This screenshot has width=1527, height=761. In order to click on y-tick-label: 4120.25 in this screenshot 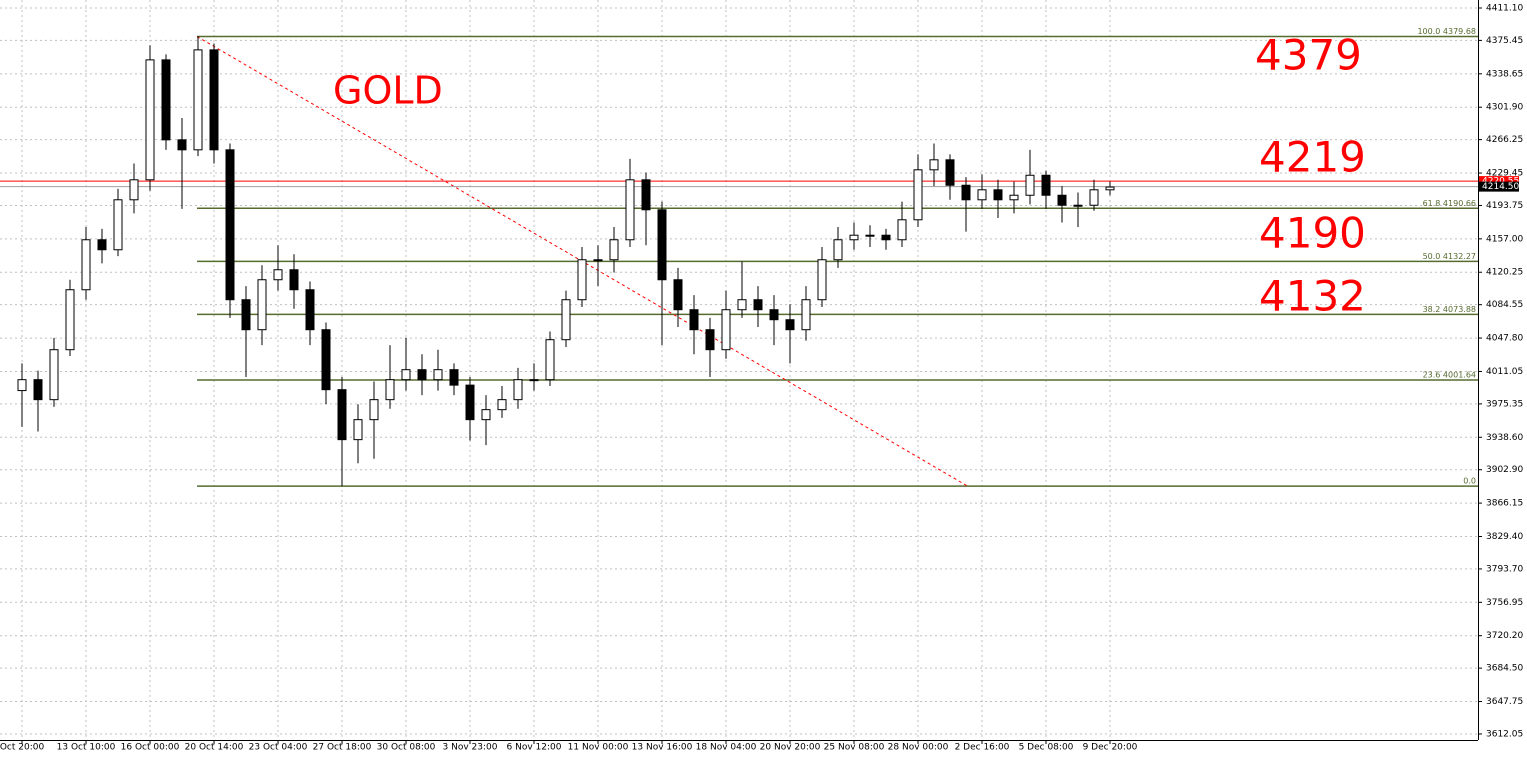, I will do `click(1504, 273)`.